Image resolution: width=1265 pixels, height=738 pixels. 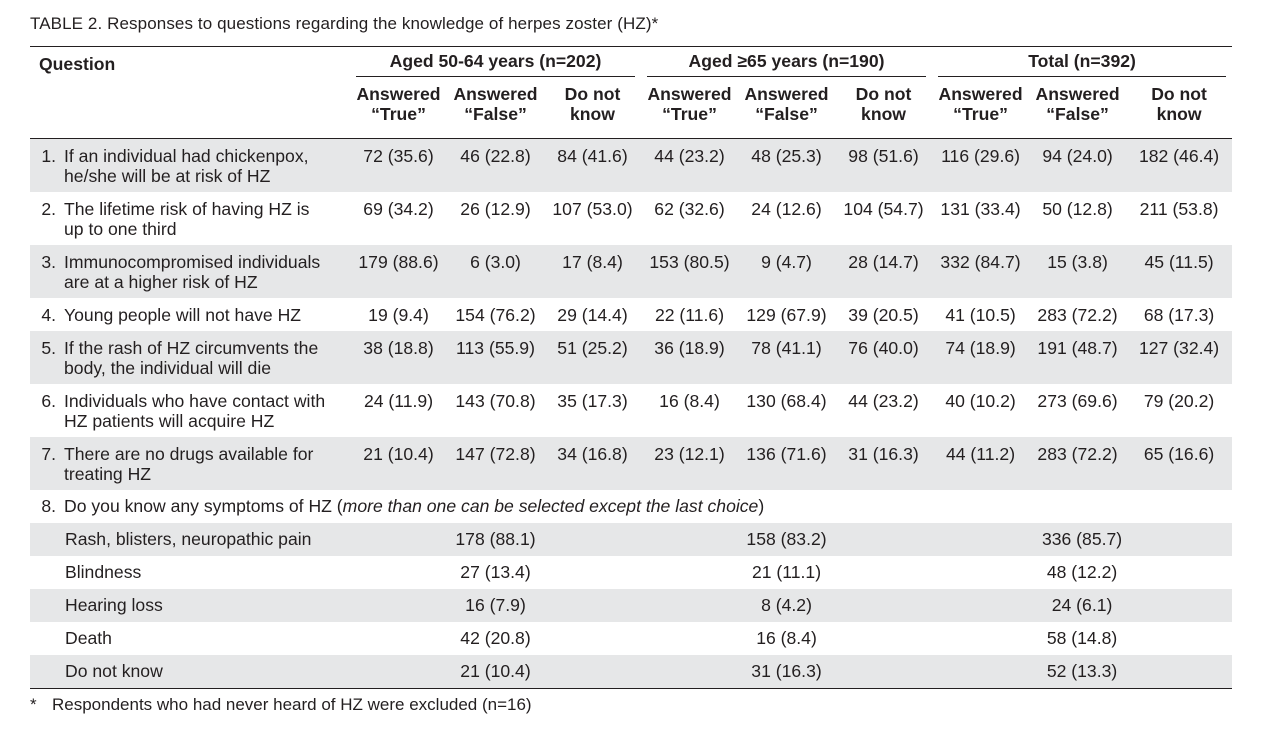 I want to click on value-cell: 9 (4.7), so click(x=786, y=271).